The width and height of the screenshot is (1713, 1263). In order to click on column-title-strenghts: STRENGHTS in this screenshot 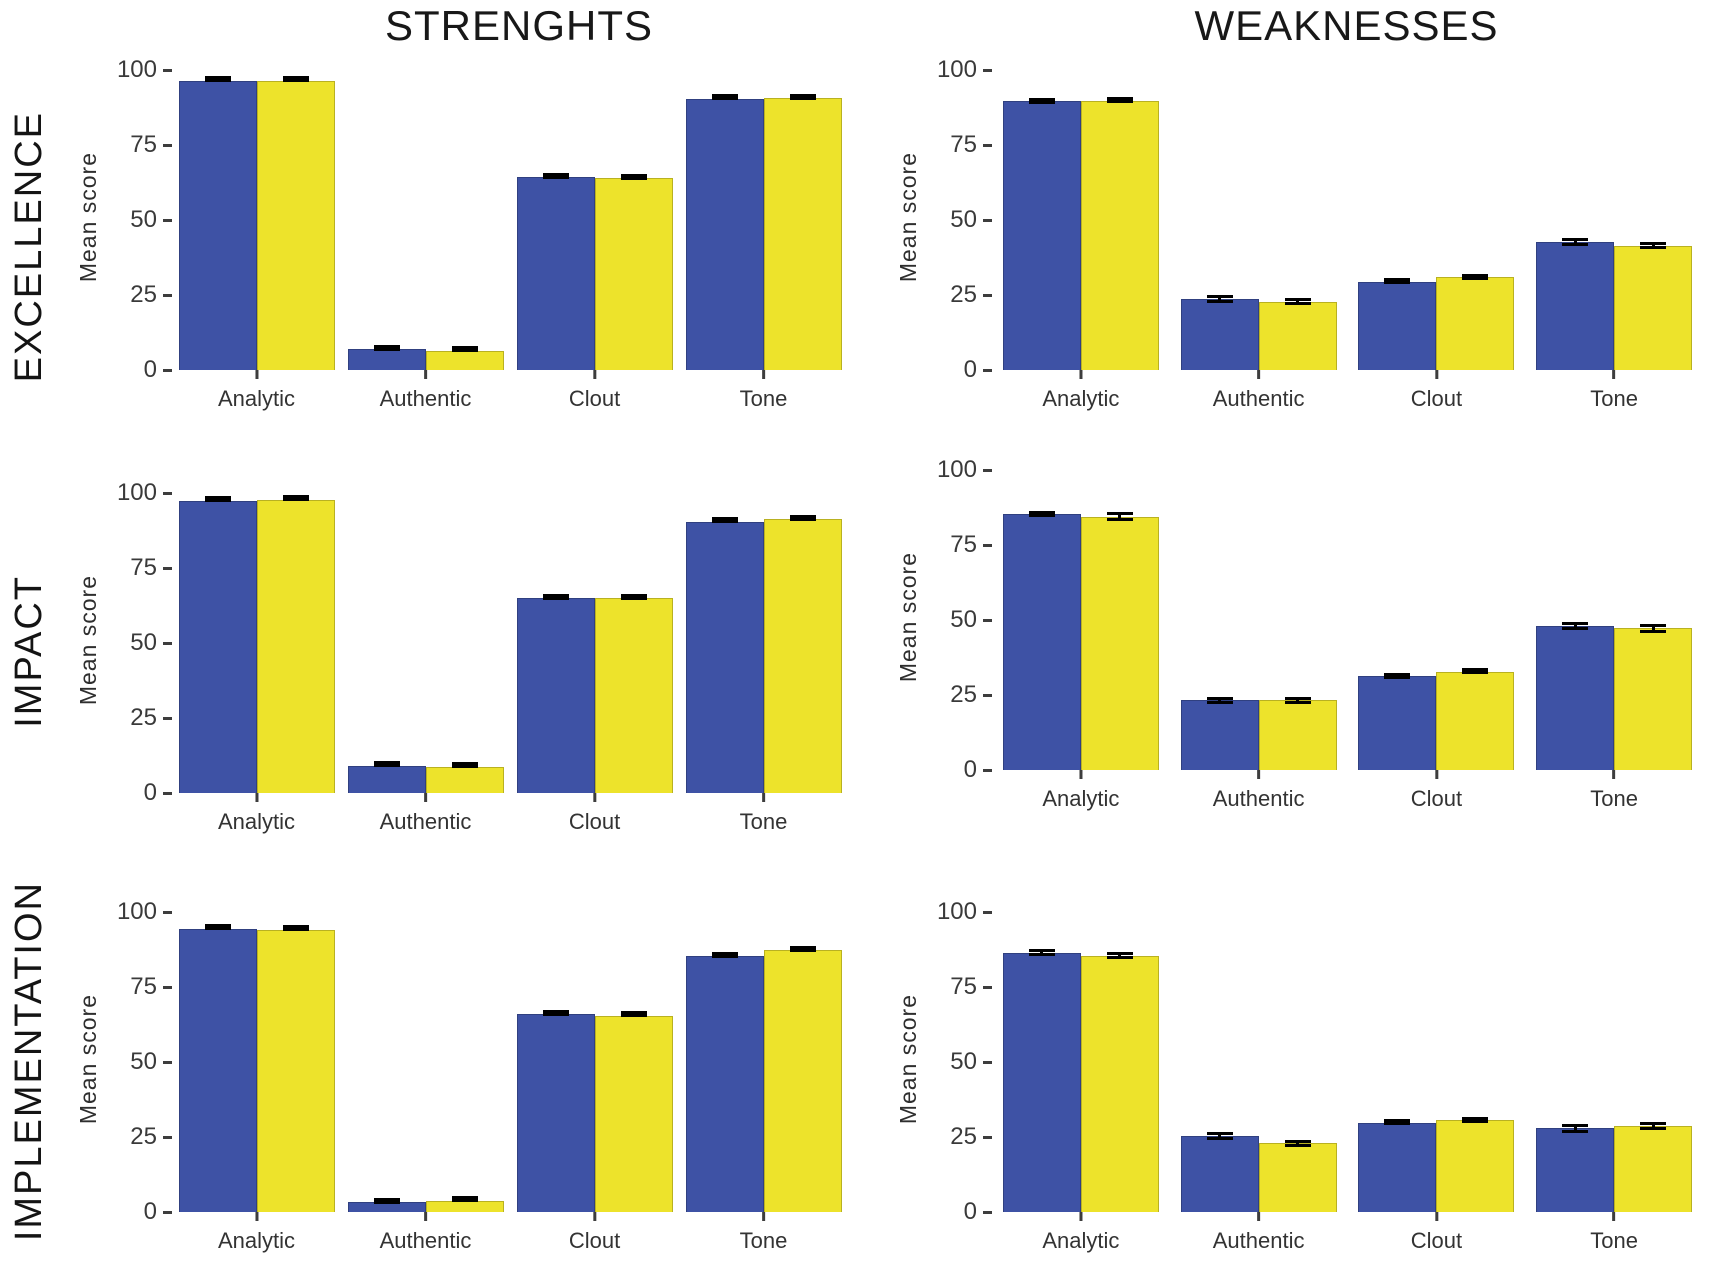, I will do `click(468, 25)`.